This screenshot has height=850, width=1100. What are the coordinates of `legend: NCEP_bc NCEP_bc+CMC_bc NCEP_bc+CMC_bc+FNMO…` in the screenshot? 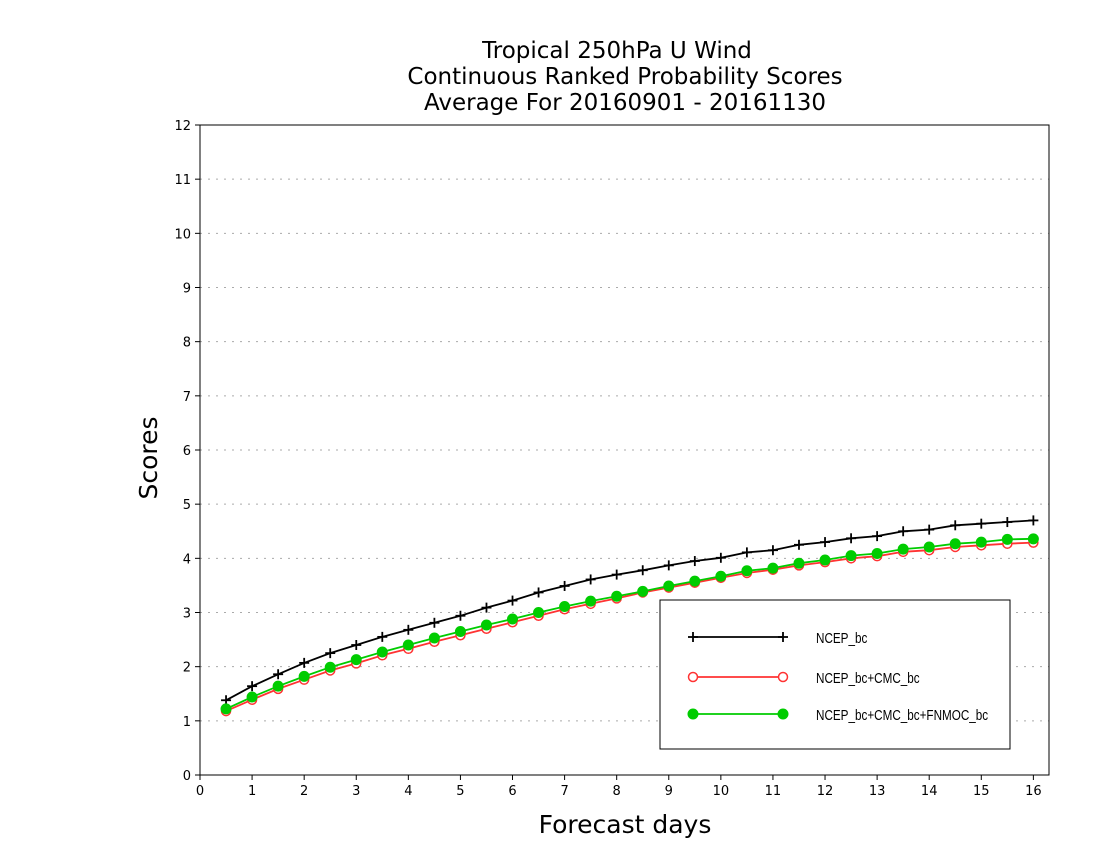 It's located at (835, 674).